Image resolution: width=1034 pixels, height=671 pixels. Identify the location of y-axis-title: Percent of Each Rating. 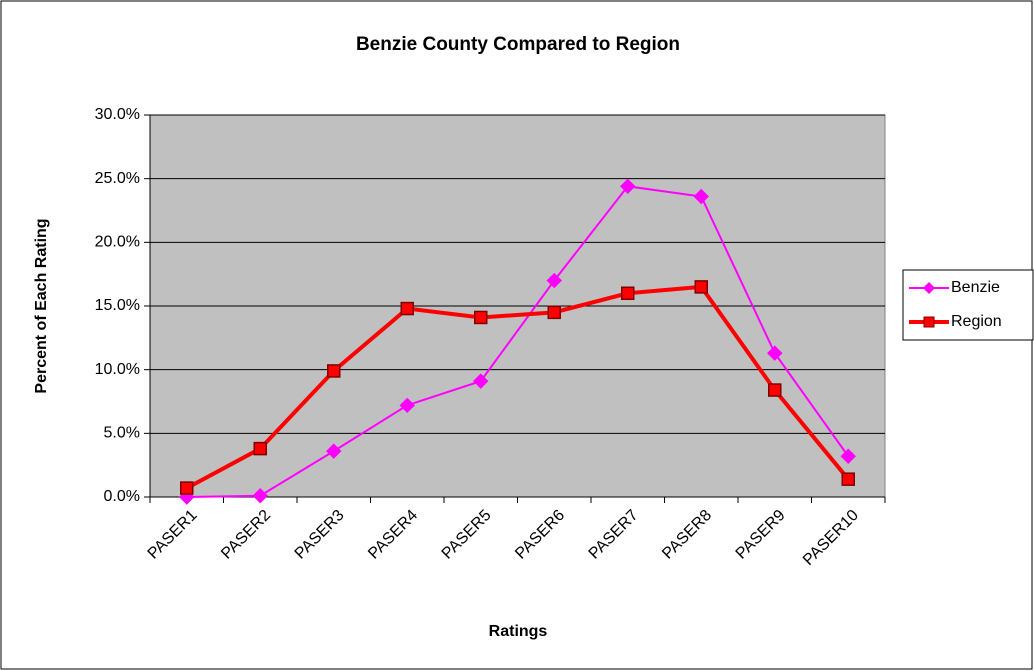
(41, 305).